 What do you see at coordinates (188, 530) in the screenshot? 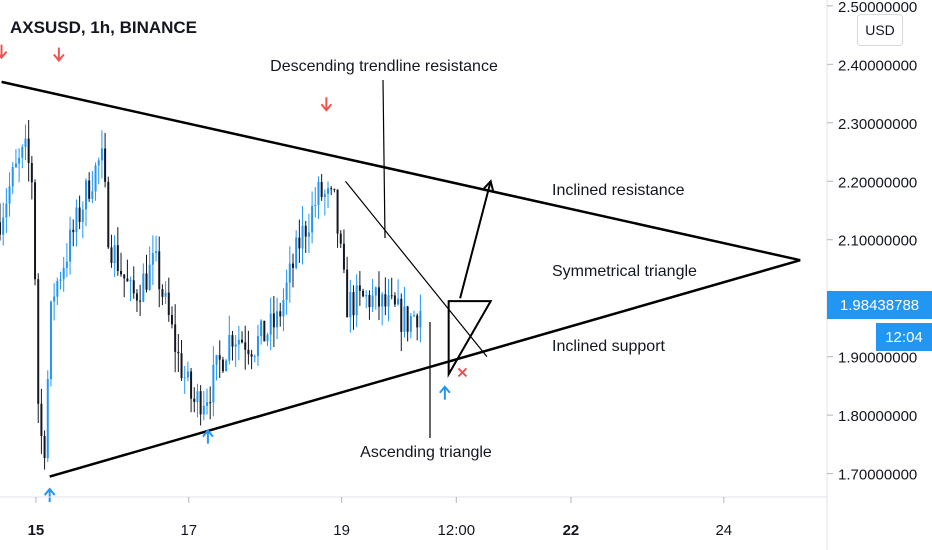
I see `time-tick-label: 17` at bounding box center [188, 530].